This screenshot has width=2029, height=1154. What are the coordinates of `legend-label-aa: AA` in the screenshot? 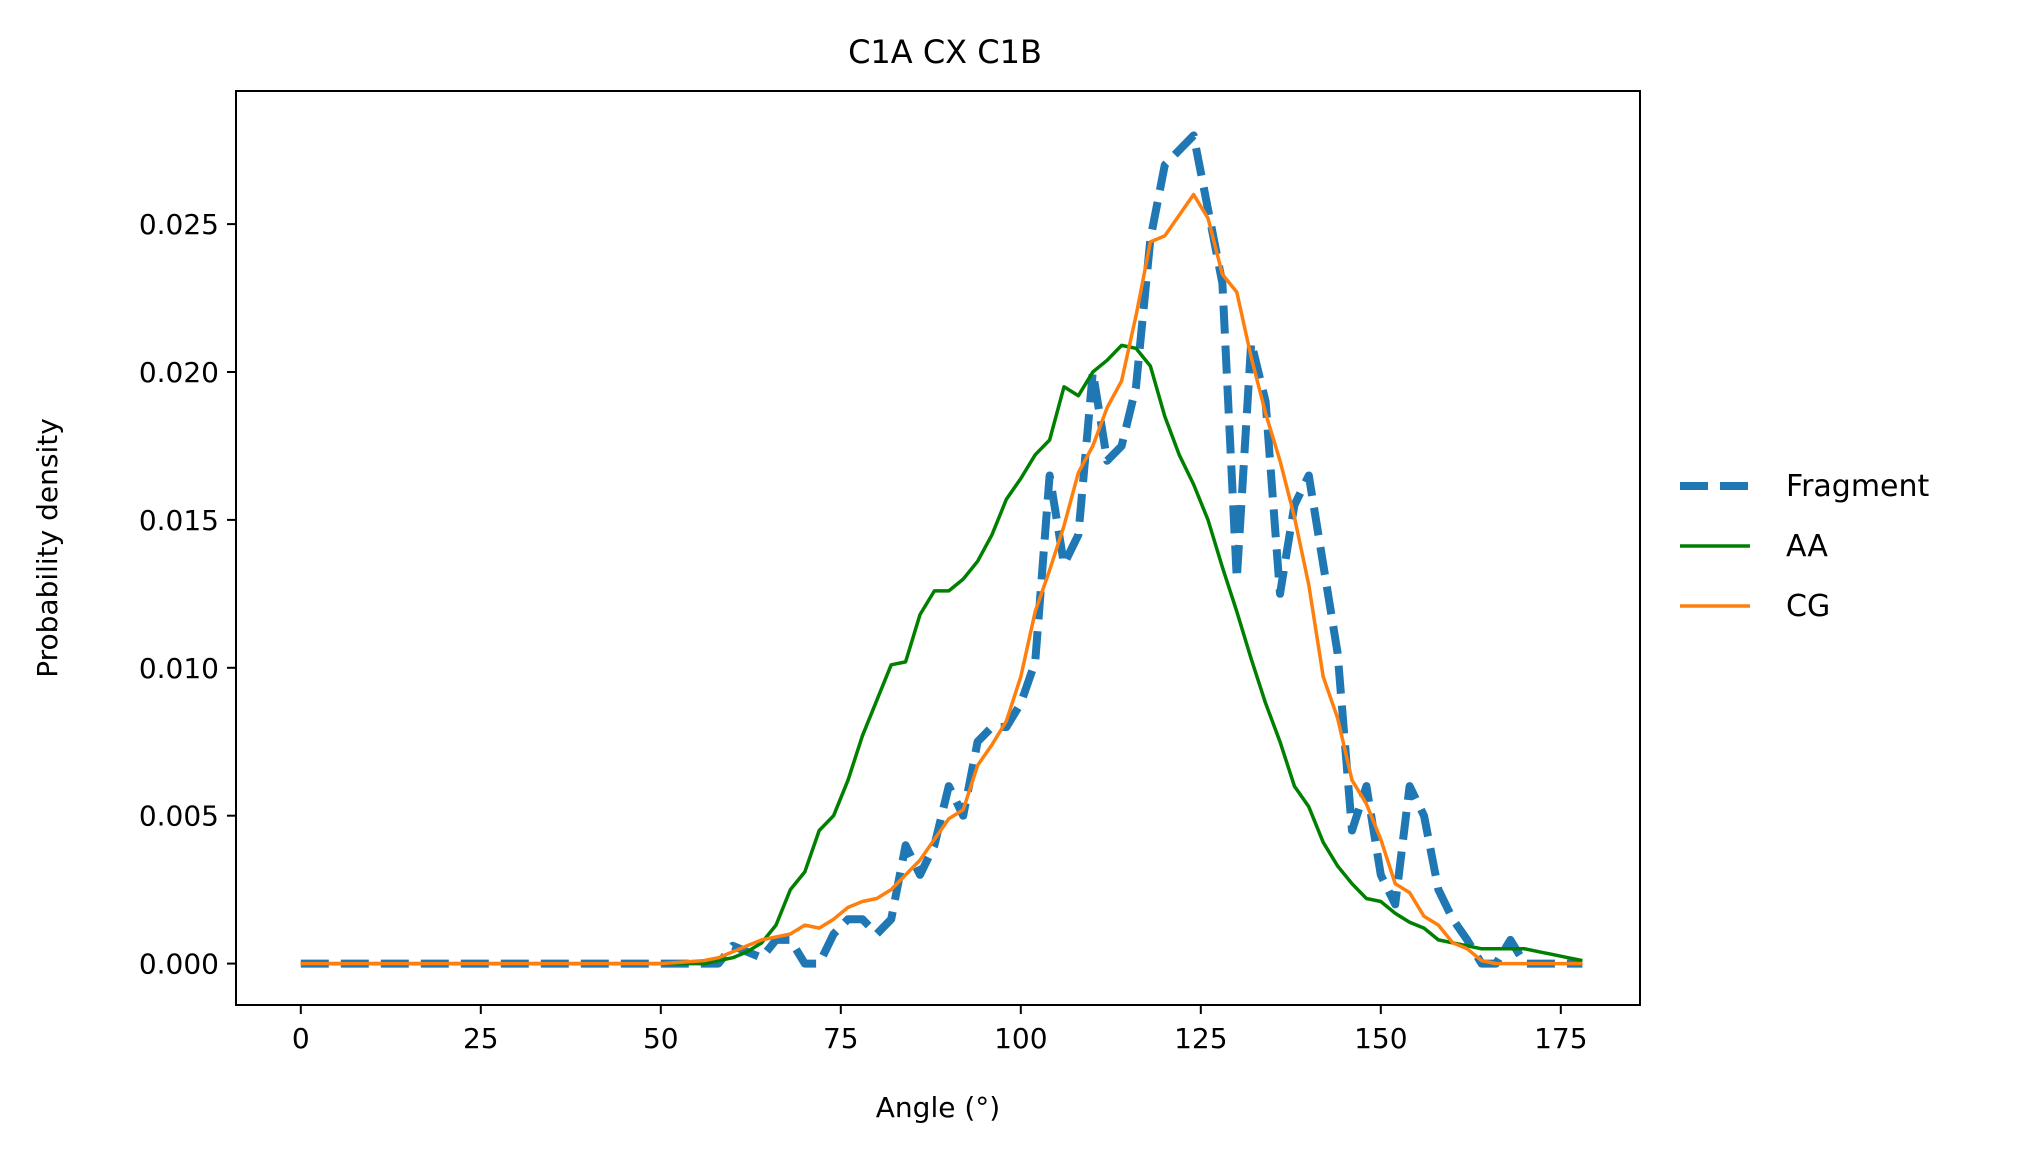 It's located at (1807, 546).